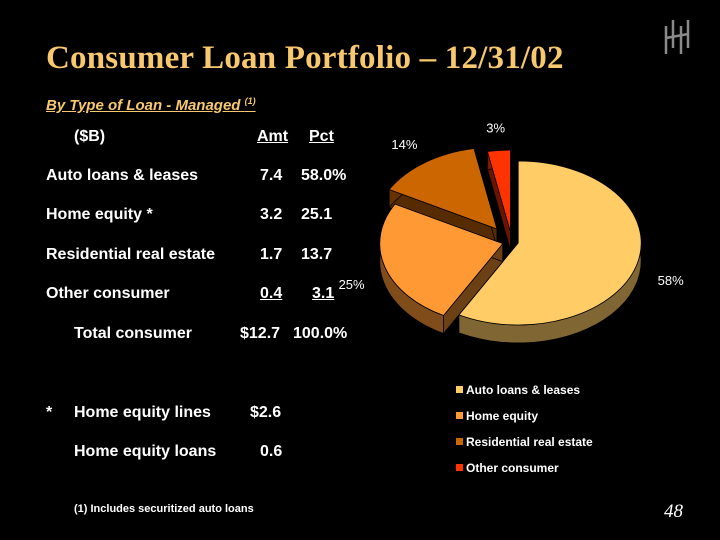 Image resolution: width=720 pixels, height=540 pixels. Describe the element at coordinates (677, 37) in the screenshot. I see `company-logo-icon` at that location.